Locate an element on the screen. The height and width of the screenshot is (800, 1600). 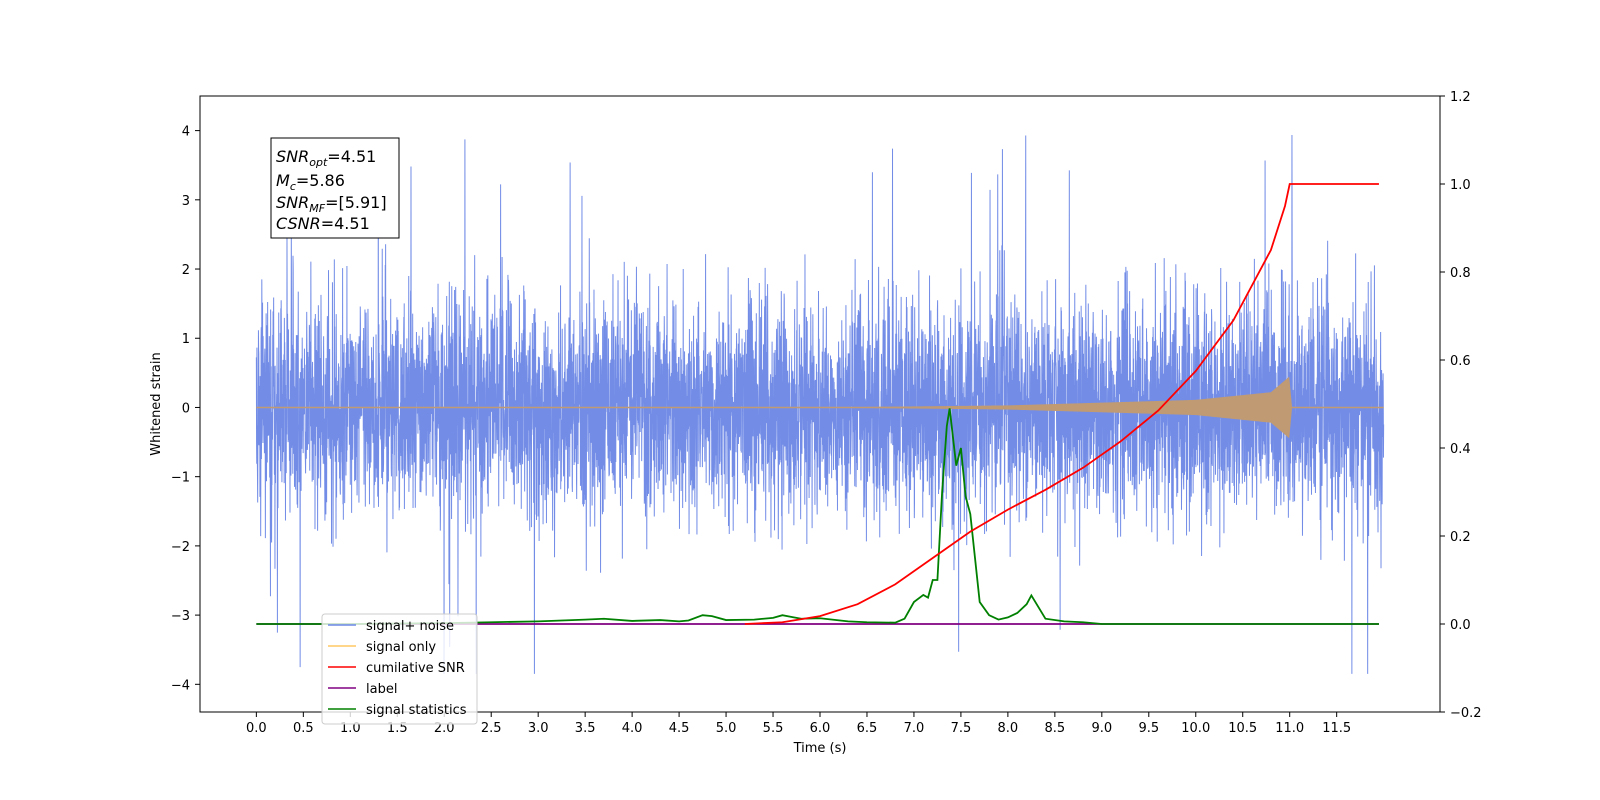
y-right-tick-label: 0.6 is located at coordinates (1460, 361).